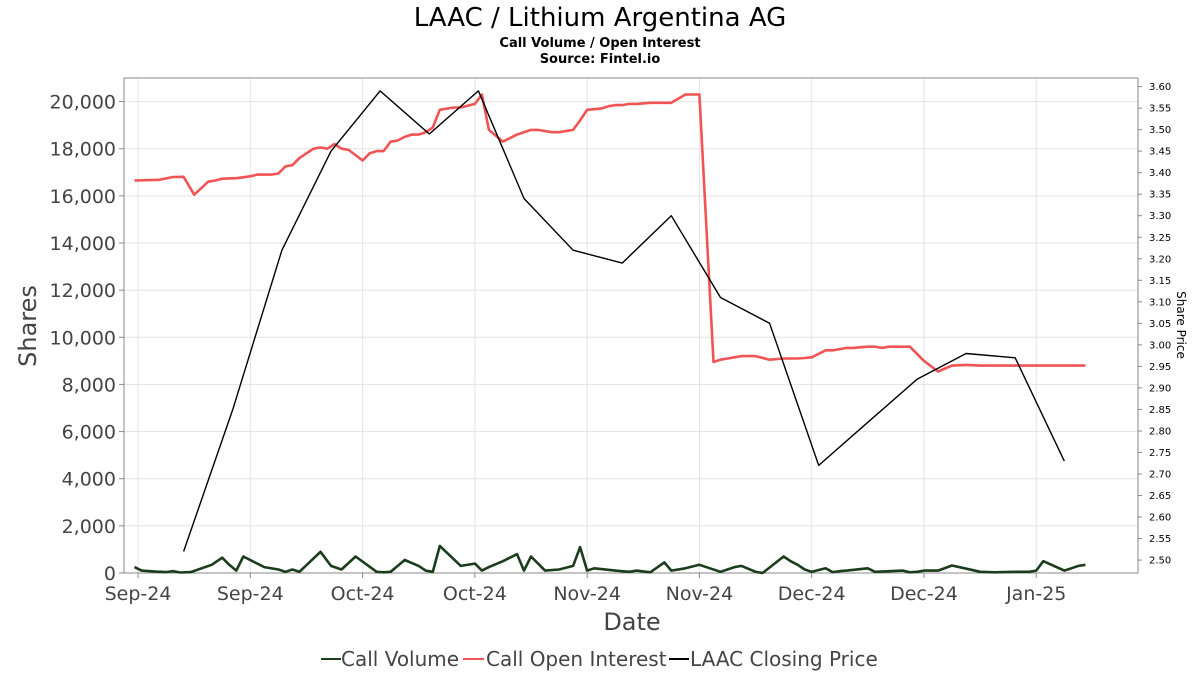 The height and width of the screenshot is (675, 1200). Describe the element at coordinates (1160, 496) in the screenshot. I see `y2-tick-label: 2.65` at that location.